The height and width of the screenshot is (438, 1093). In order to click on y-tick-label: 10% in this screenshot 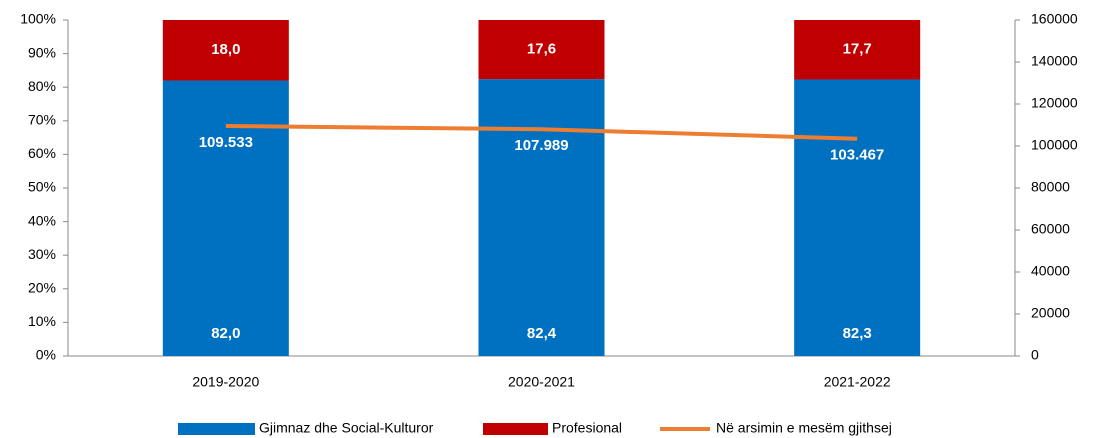, I will do `click(42, 321)`.